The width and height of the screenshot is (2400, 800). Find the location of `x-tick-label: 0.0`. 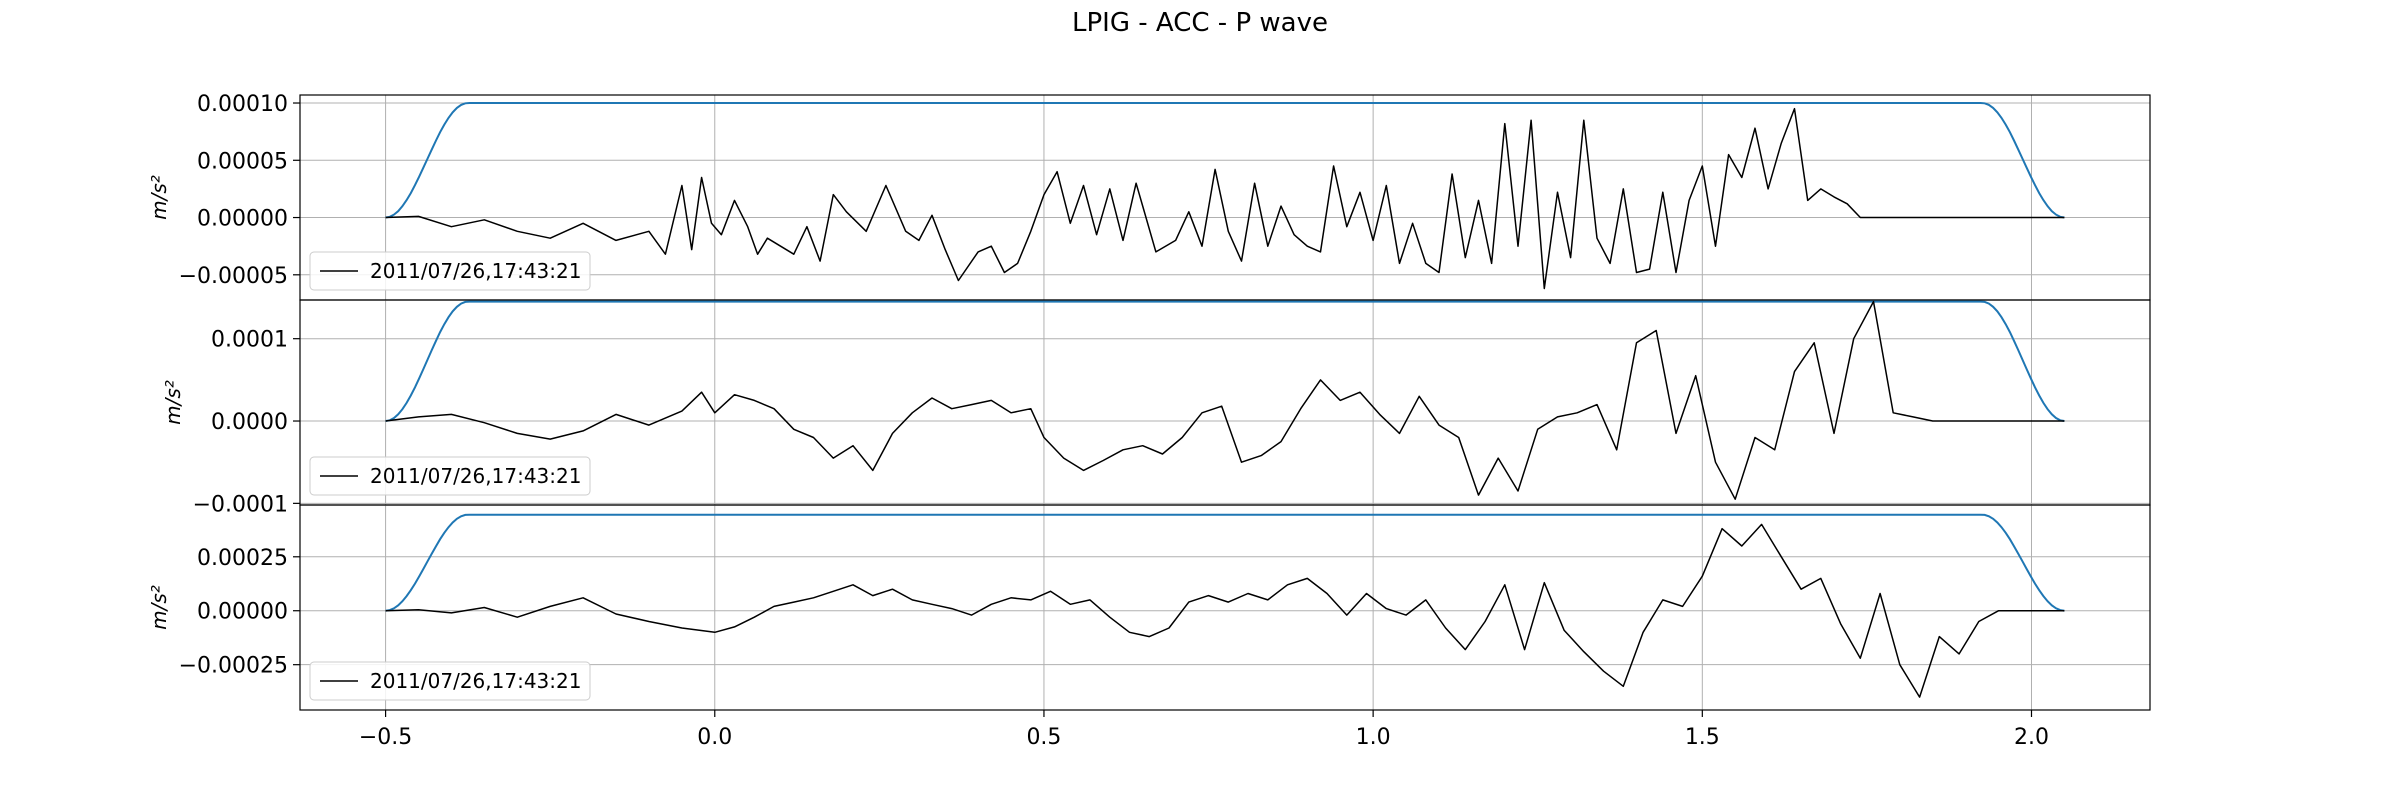

x-tick-label: 0.0 is located at coordinates (714, 737).